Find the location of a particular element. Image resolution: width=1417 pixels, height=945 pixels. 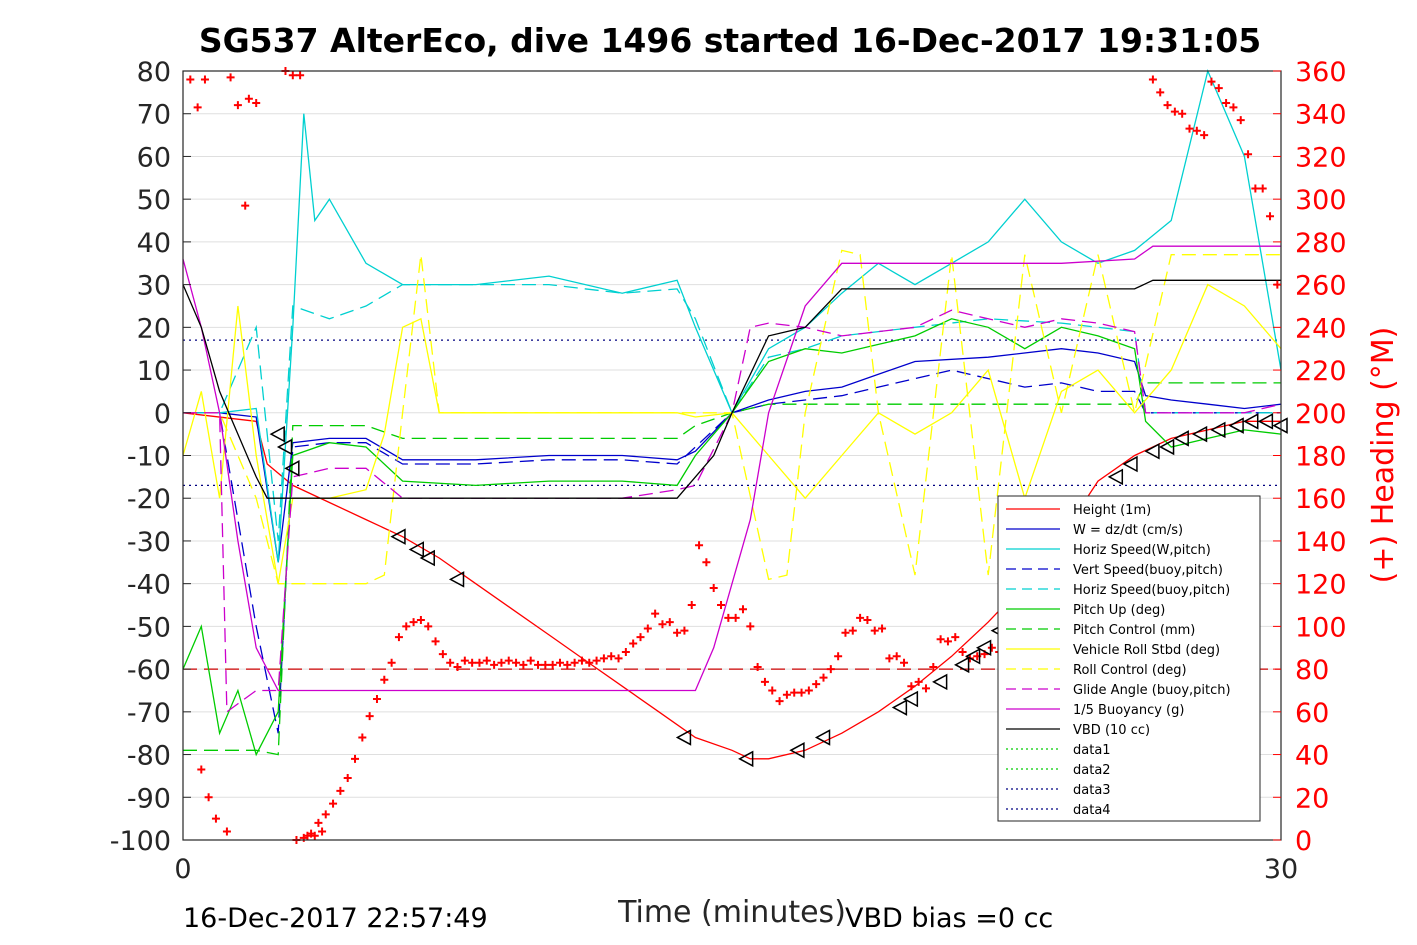

legend-label: Roll Control (deg) is located at coordinates (1130, 670).